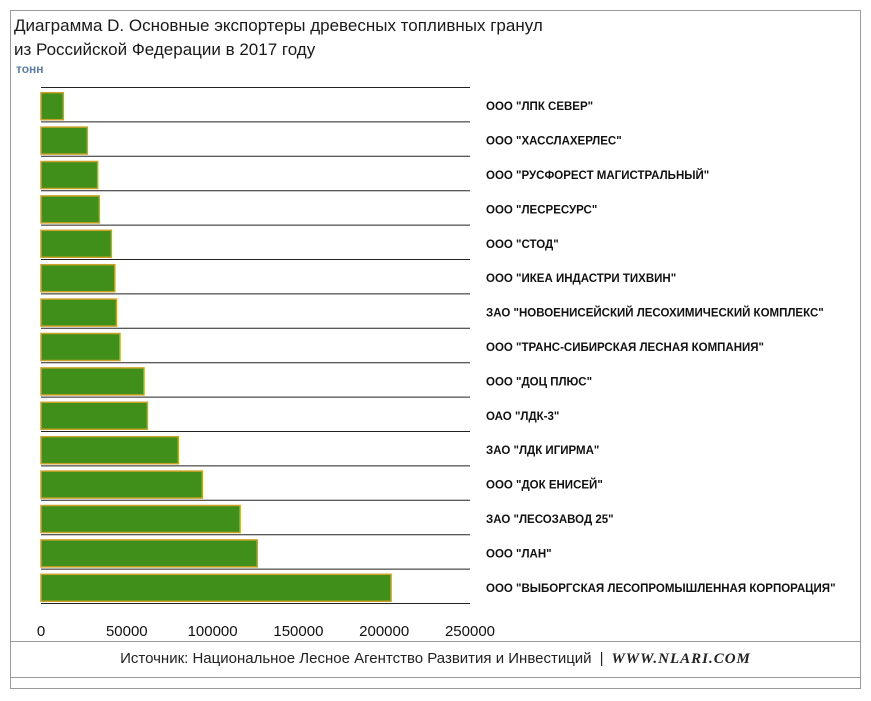  I want to click on category-label: ООО "ДОЦ ПЛЮС", so click(539, 382).